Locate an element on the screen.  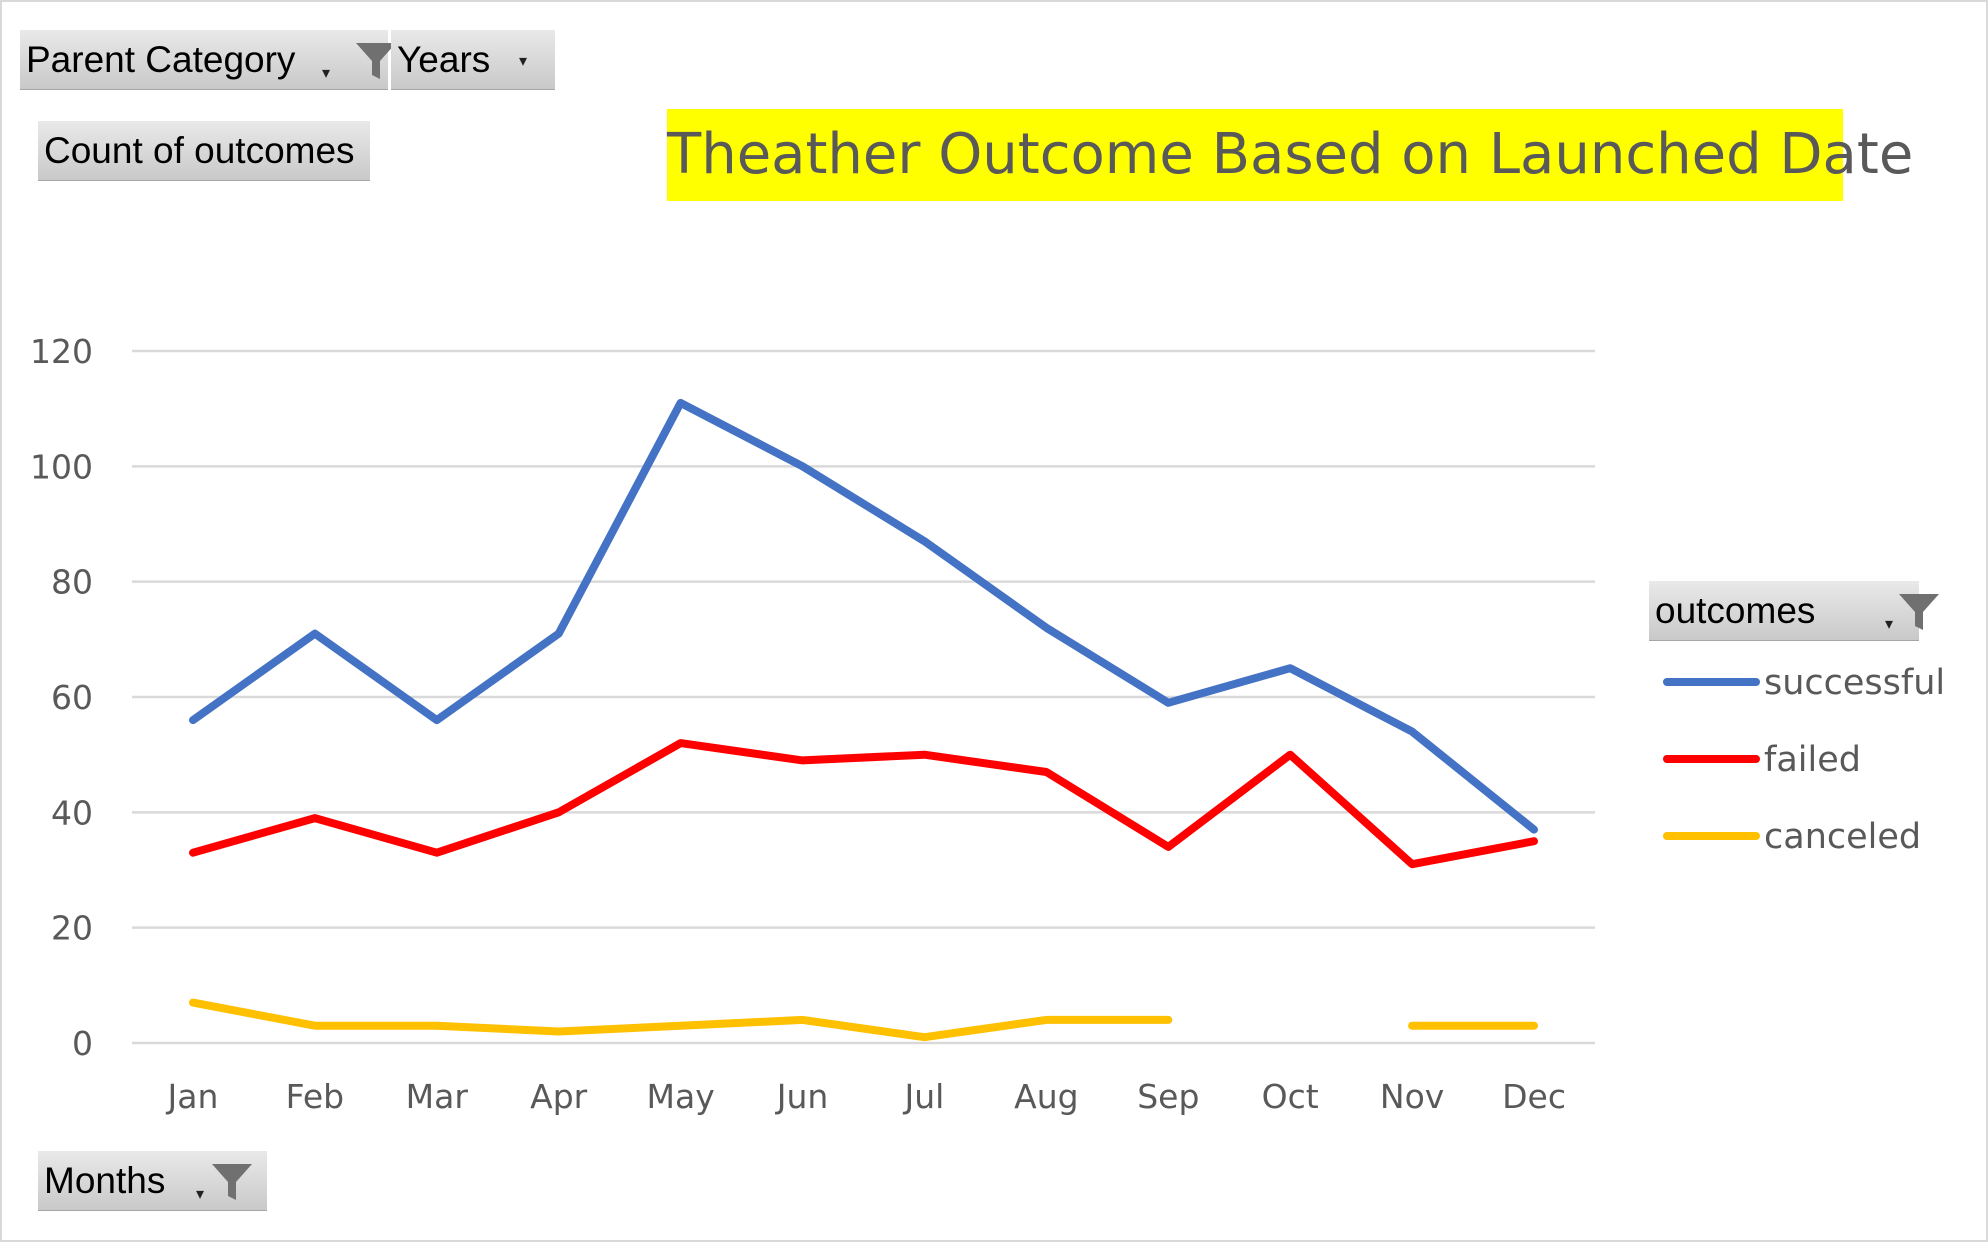
years-label: Years is located at coordinates (444, 59).